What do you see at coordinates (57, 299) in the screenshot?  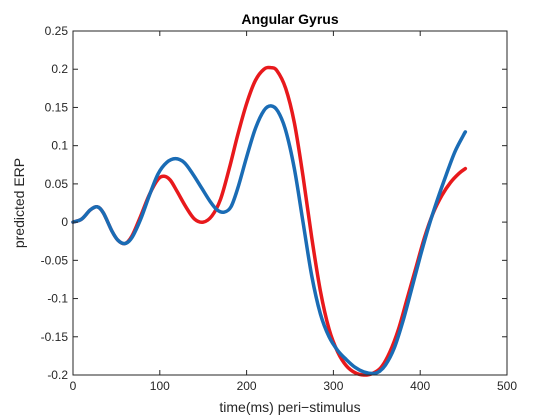 I see `y-tick-label: -0.1` at bounding box center [57, 299].